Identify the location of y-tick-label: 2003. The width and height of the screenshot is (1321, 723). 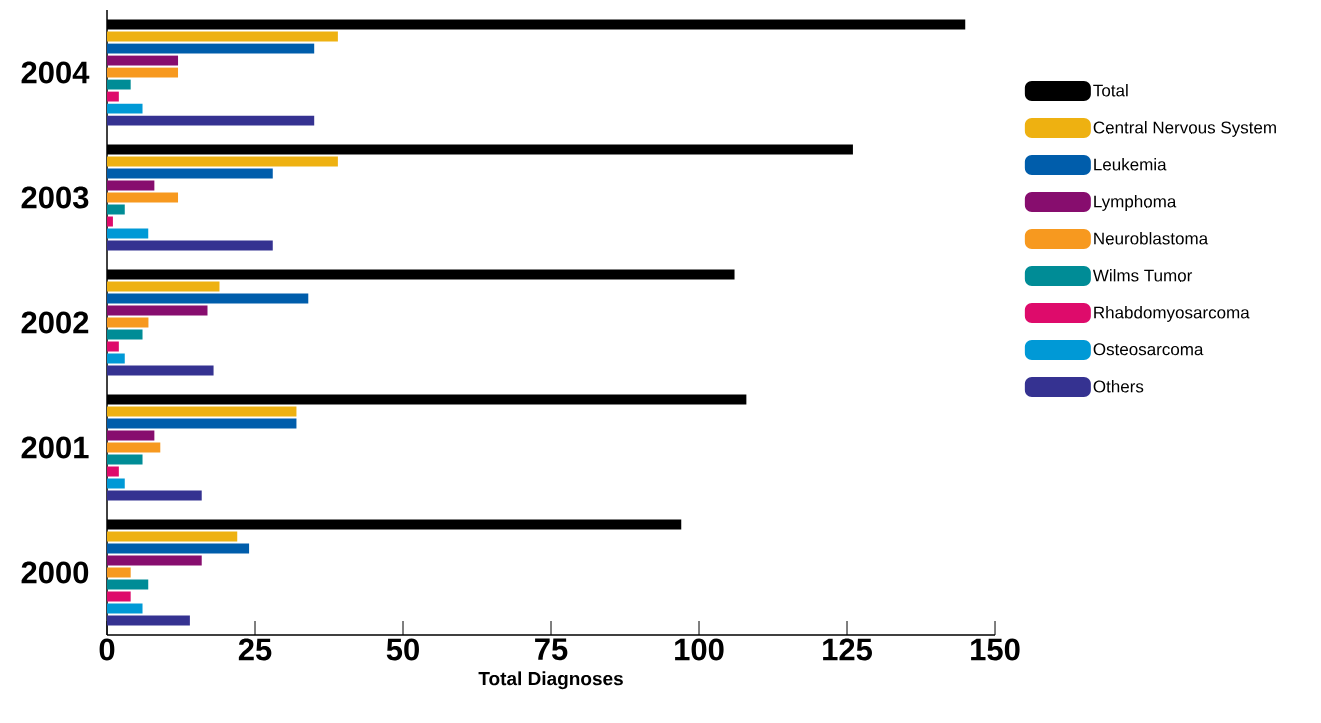
(55, 197).